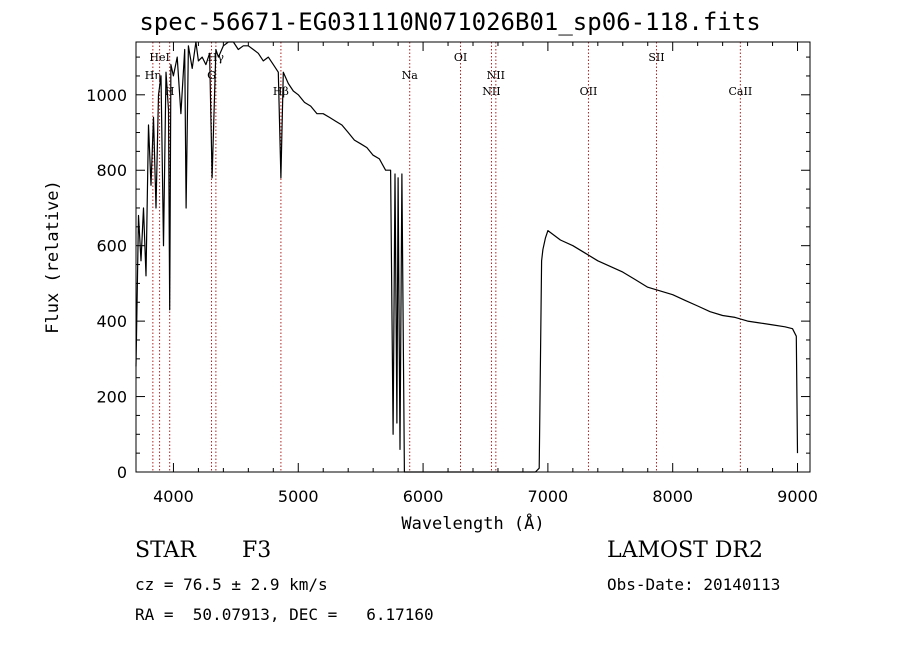 The width and height of the screenshot is (900, 649). What do you see at coordinates (410, 75) in the screenshot?
I see `line-marker-label: Na` at bounding box center [410, 75].